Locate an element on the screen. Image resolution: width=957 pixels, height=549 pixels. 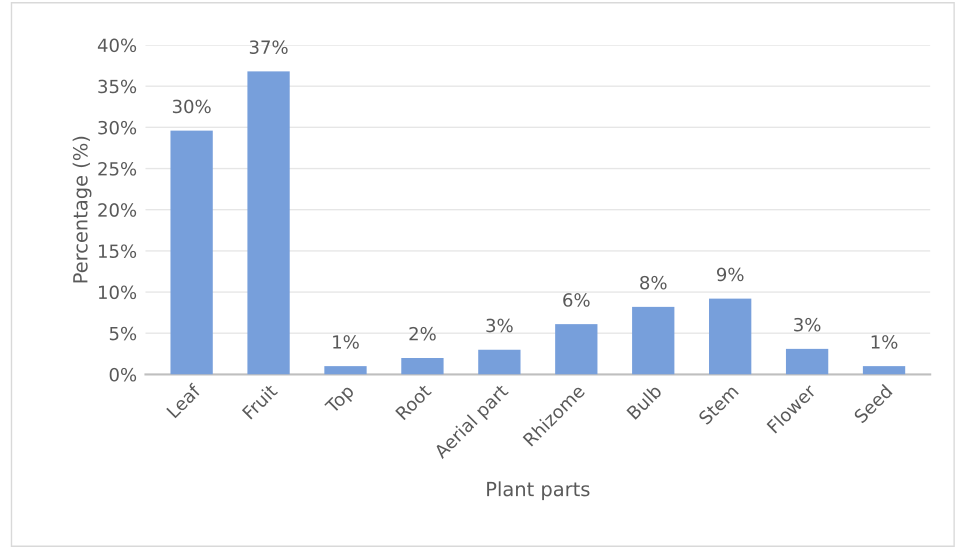
y-tick-label: 20% is located at coordinates (117, 210).